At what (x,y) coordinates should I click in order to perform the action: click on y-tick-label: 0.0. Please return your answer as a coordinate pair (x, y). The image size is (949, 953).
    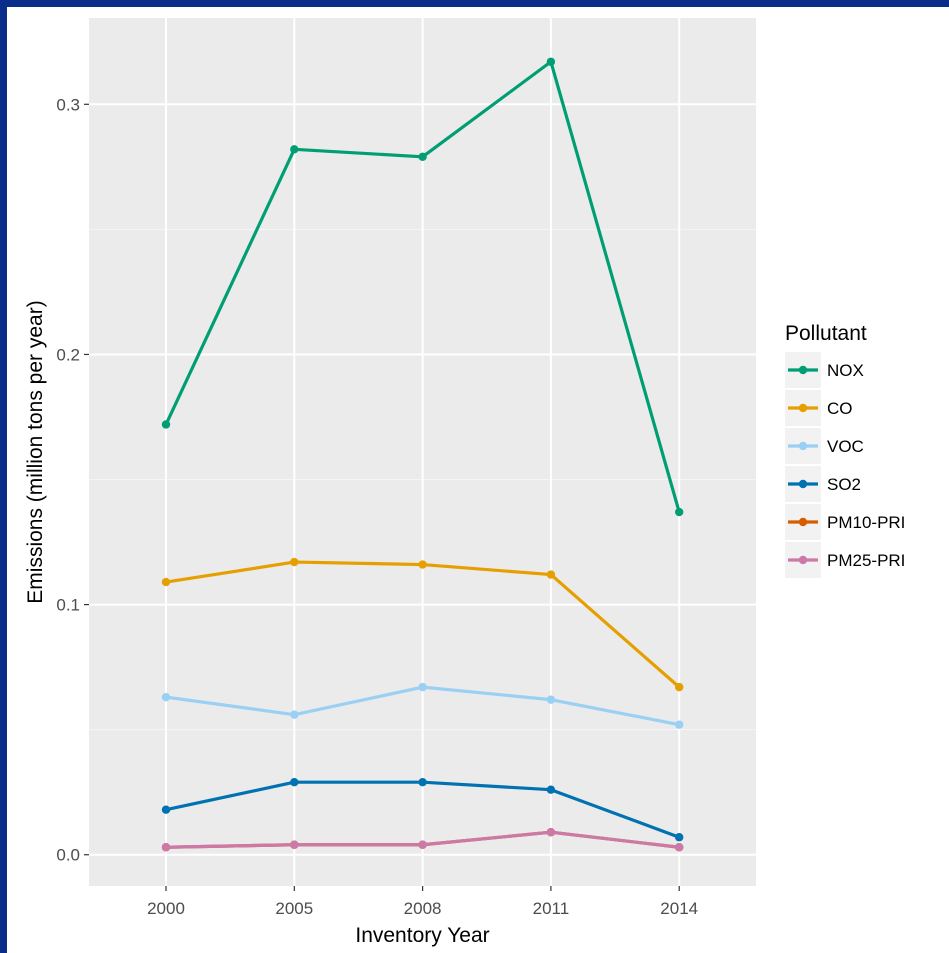
    Looking at the image, I should click on (68, 855).